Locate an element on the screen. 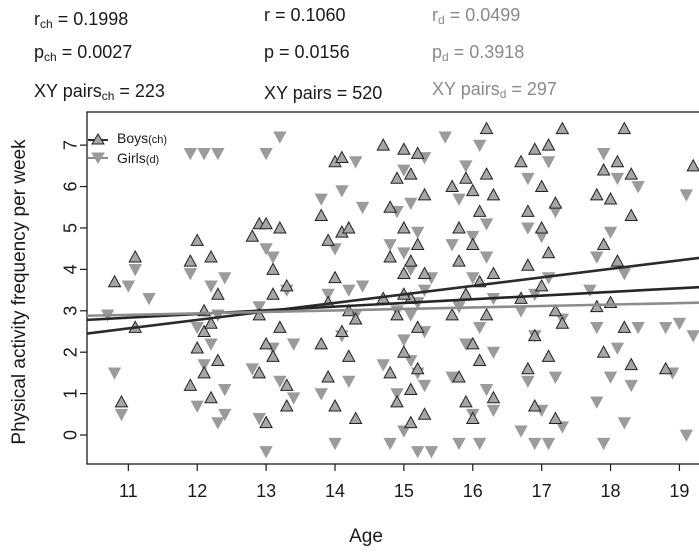 The height and width of the screenshot is (552, 699). stat-p-girls: pd = 0.3918 is located at coordinates (478, 53).